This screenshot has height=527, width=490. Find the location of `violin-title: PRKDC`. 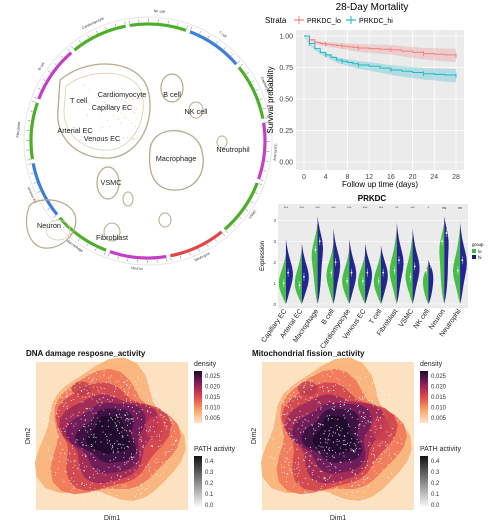

violin-title: PRKDC is located at coordinates (372, 198).